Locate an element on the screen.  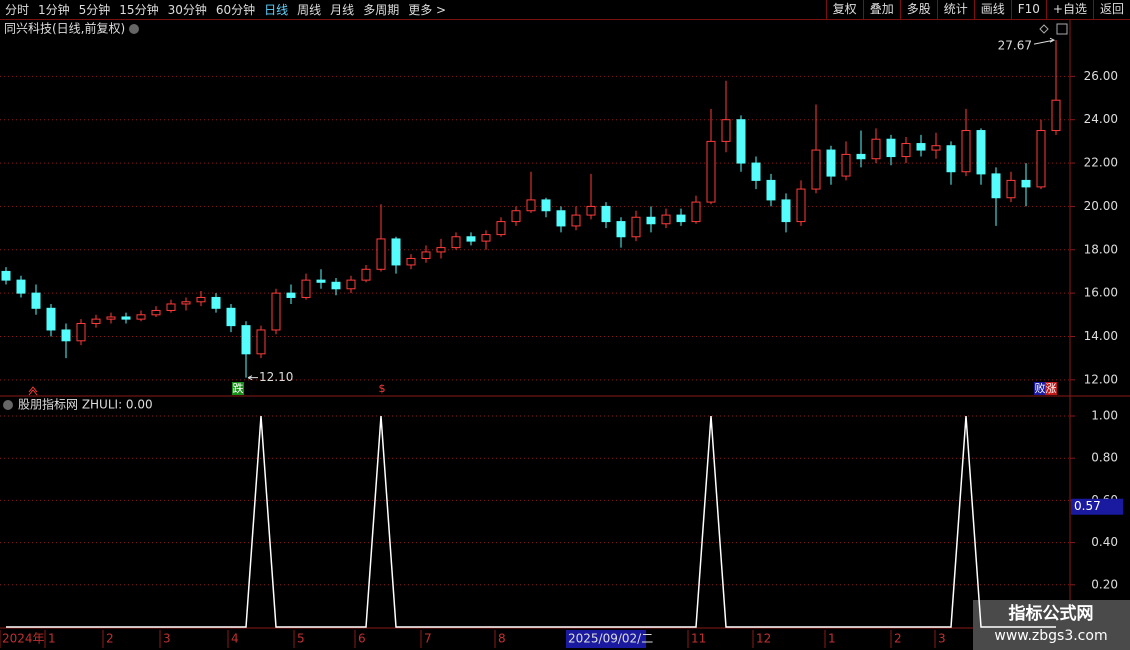
action-button: 复权 is located at coordinates (844, 10).